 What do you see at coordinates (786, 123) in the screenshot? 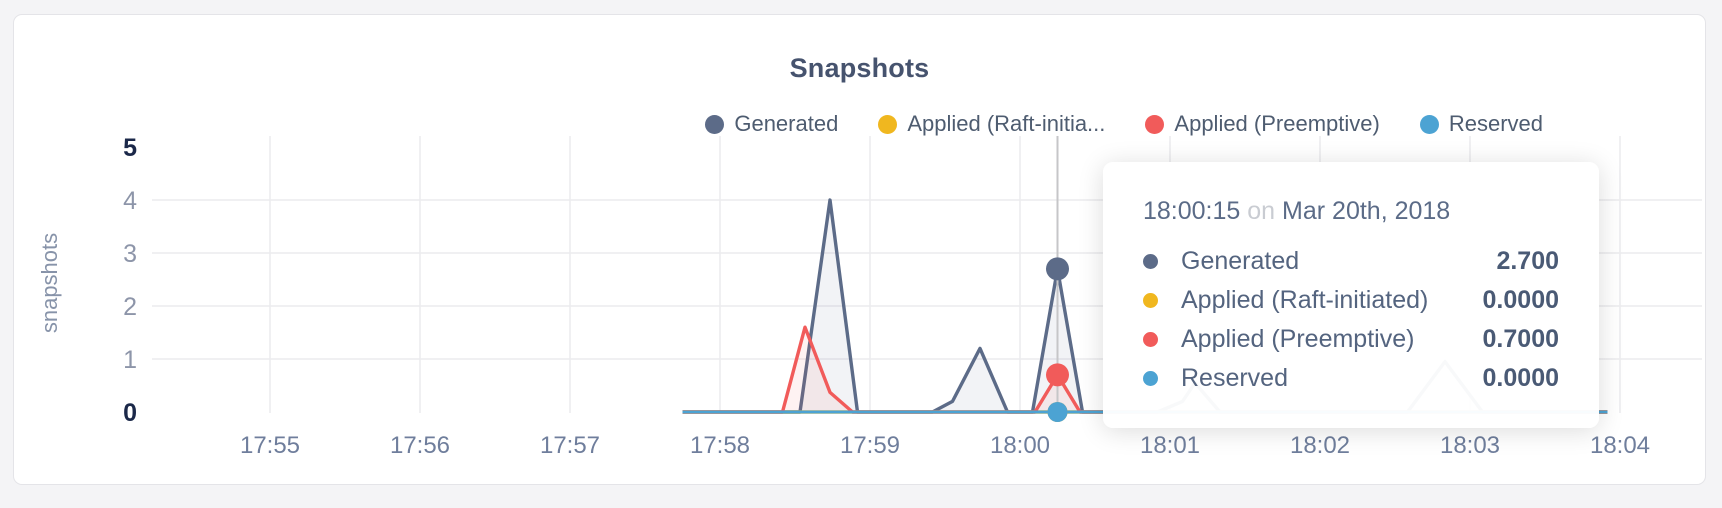
I see `legend-label: Generated` at bounding box center [786, 123].